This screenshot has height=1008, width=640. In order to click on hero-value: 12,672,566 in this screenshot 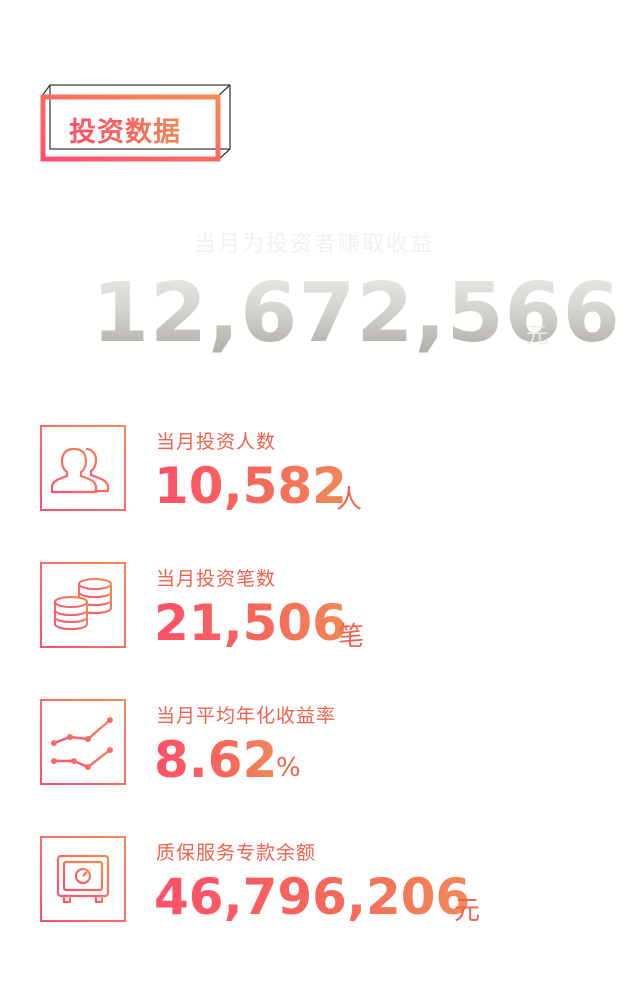, I will do `click(356, 313)`.